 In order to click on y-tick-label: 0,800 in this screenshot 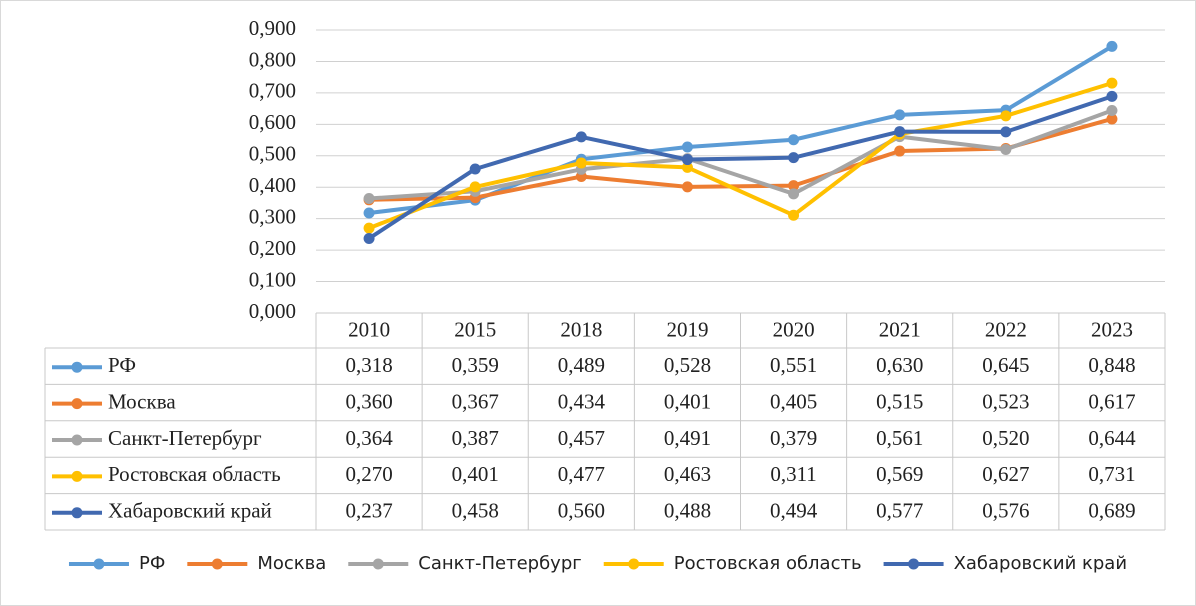, I will do `click(272, 59)`.